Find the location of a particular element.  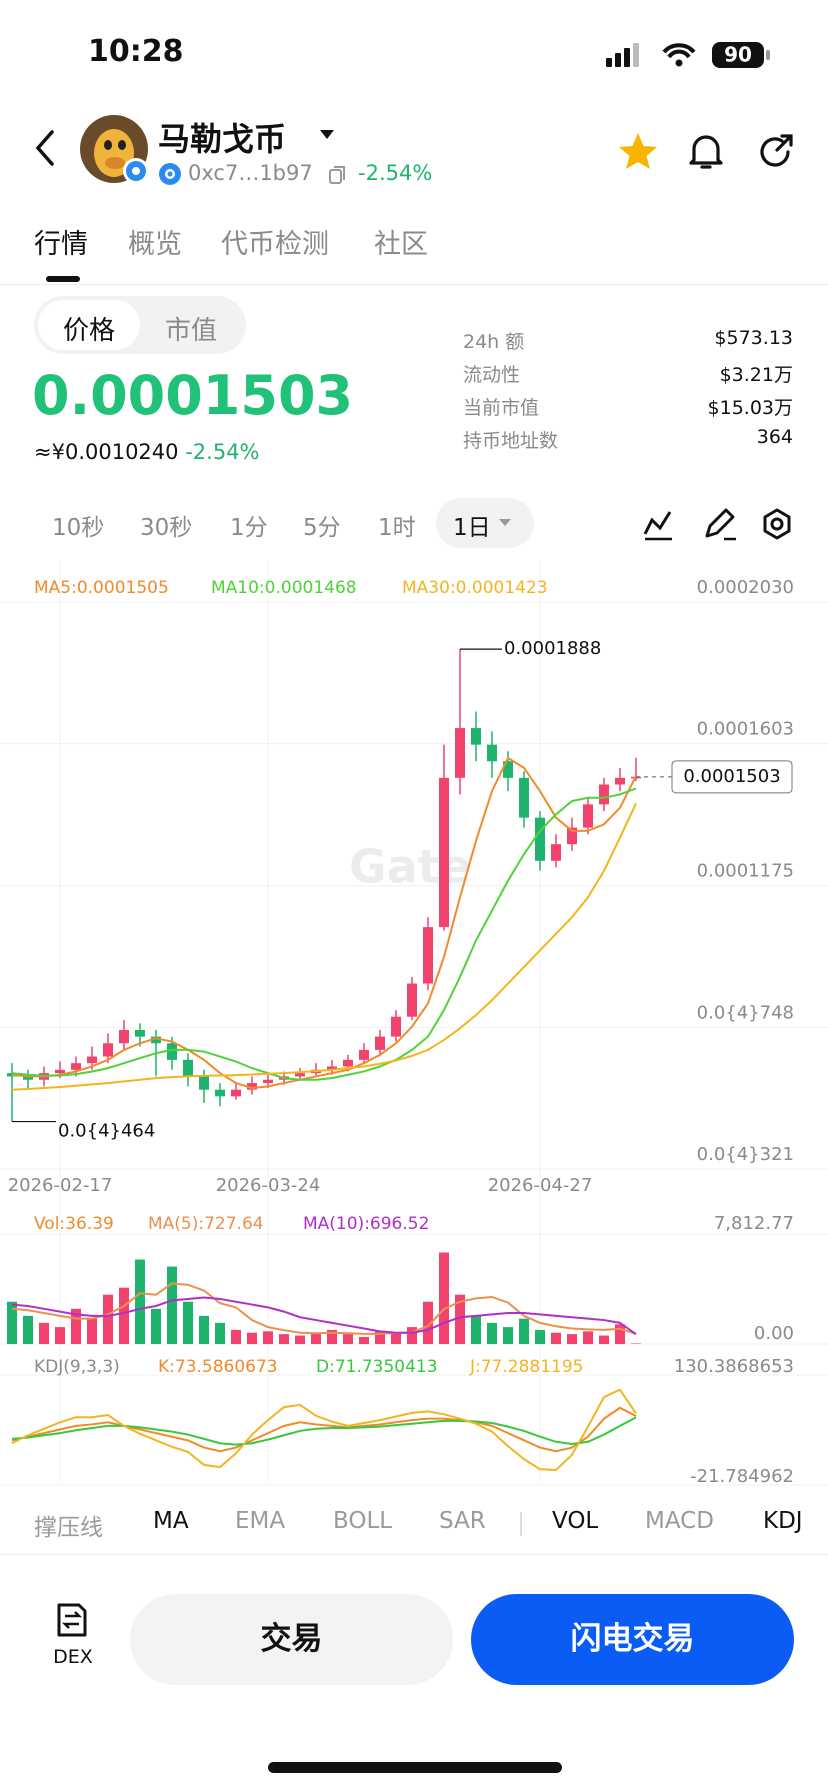

dex-icon is located at coordinates (73, 1620).